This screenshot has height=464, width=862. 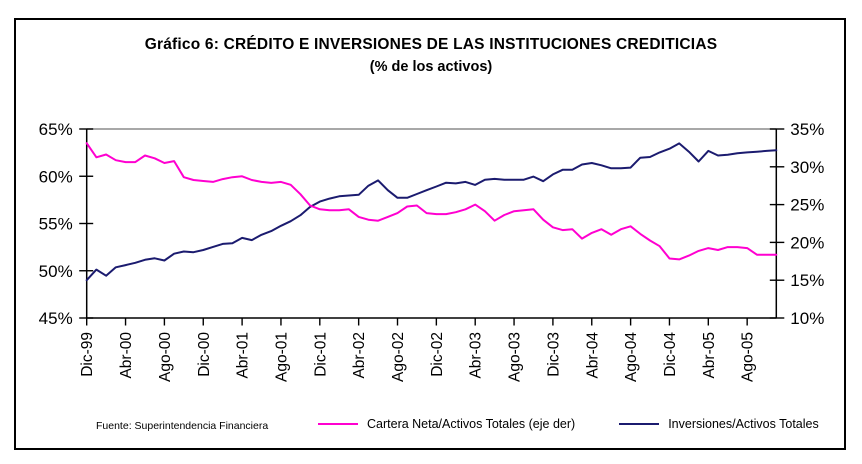 I want to click on svg-text: Dic-00, so click(x=204, y=354).